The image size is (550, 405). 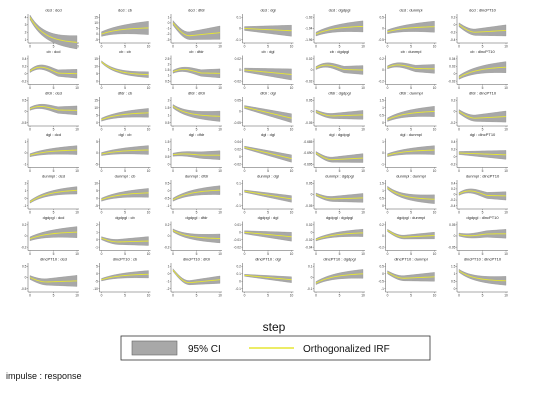 What do you see at coordinates (44, 376) in the screenshot?
I see `footnote: impulse : response` at bounding box center [44, 376].